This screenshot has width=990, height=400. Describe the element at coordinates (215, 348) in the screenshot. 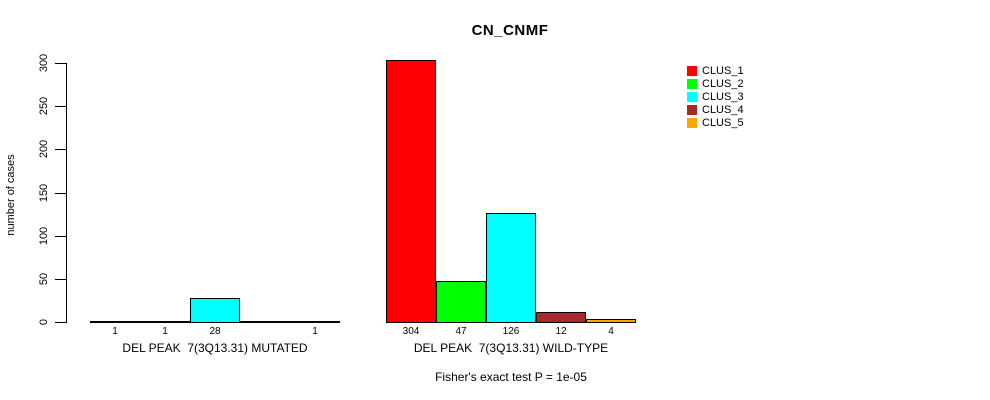

I see `group-label: DEL PEAK 7(3Q13.31) MUTATED` at that location.